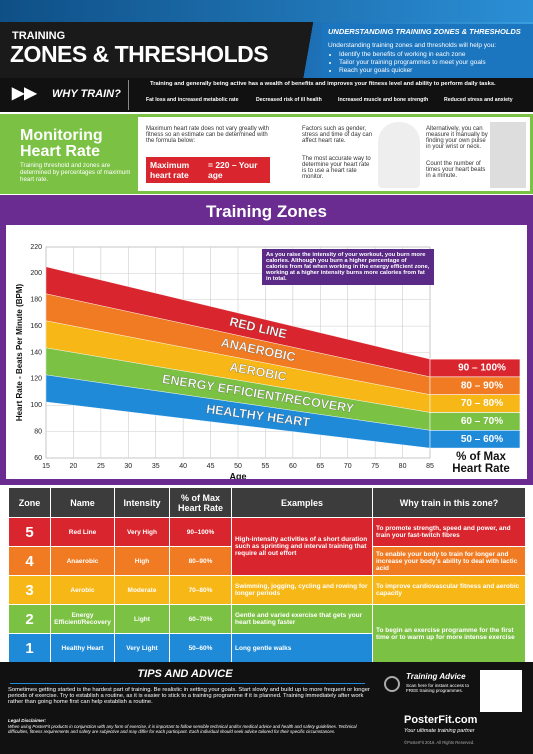  I want to click on table-header: % of Max Heart Rate, so click(200, 502).